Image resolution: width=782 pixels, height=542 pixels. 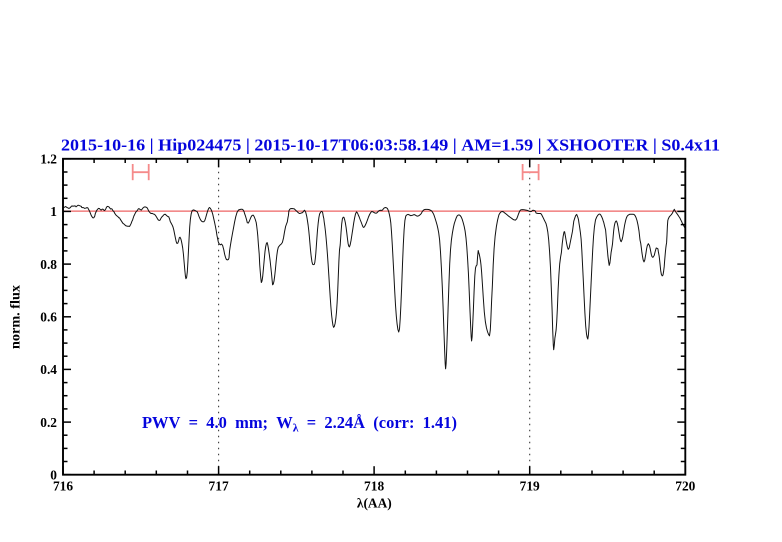 What do you see at coordinates (48, 317) in the screenshot?
I see `svg-text: 0.6` at bounding box center [48, 317].